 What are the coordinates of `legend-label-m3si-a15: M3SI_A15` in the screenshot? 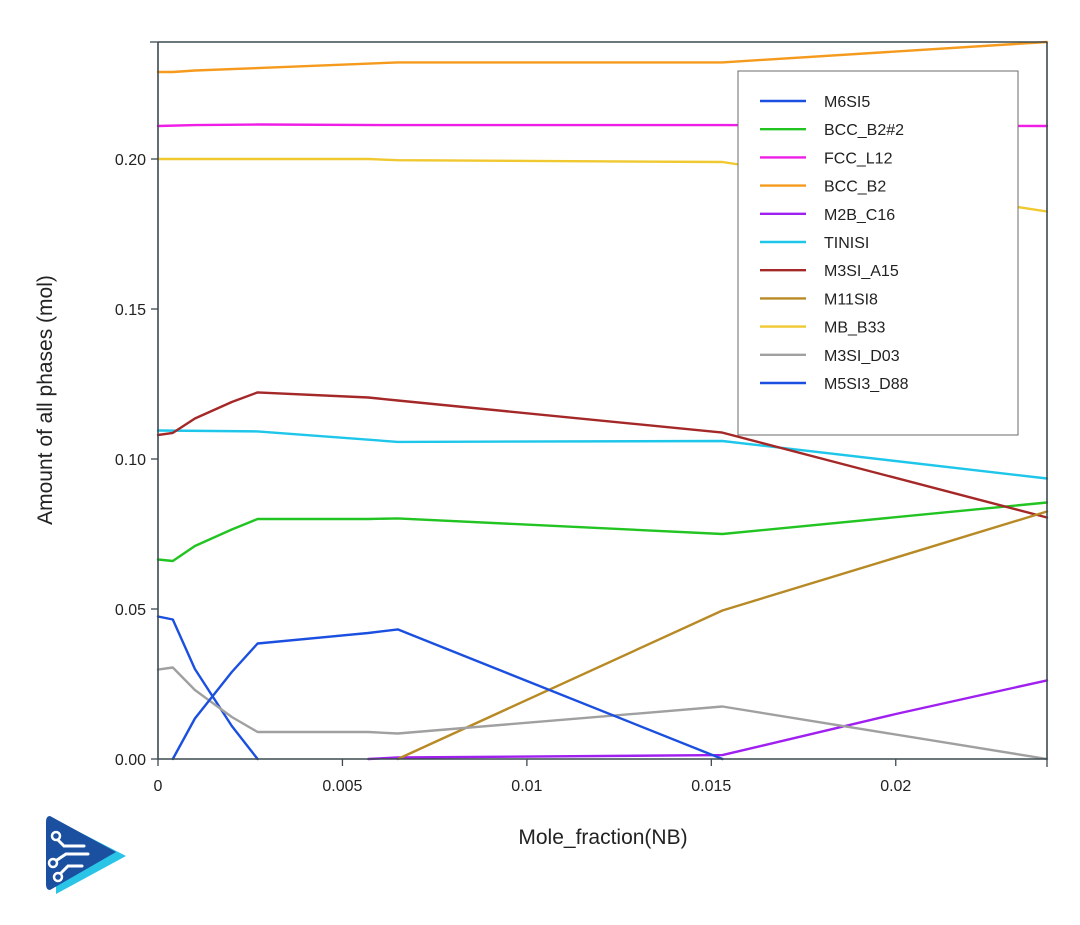 It's located at (861, 271).